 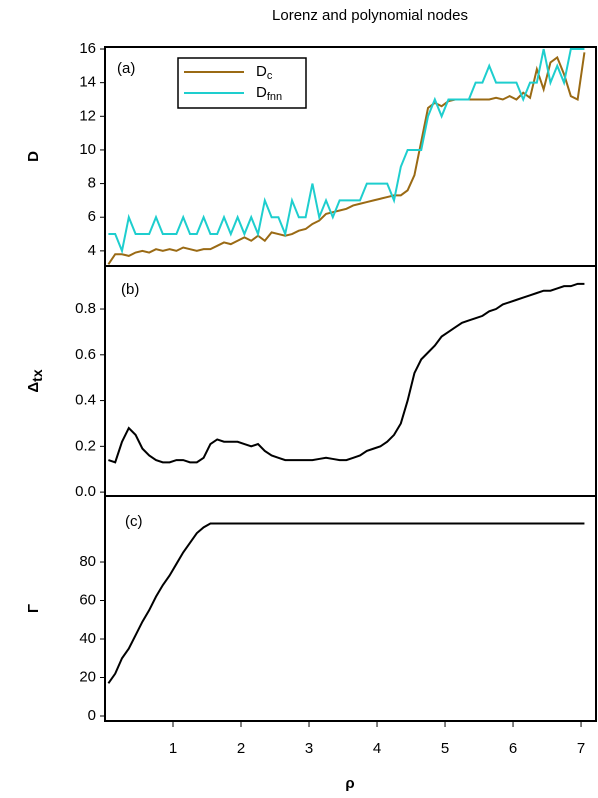 What do you see at coordinates (349, 783) in the screenshot?
I see `x-axis-label: ρ` at bounding box center [349, 783].